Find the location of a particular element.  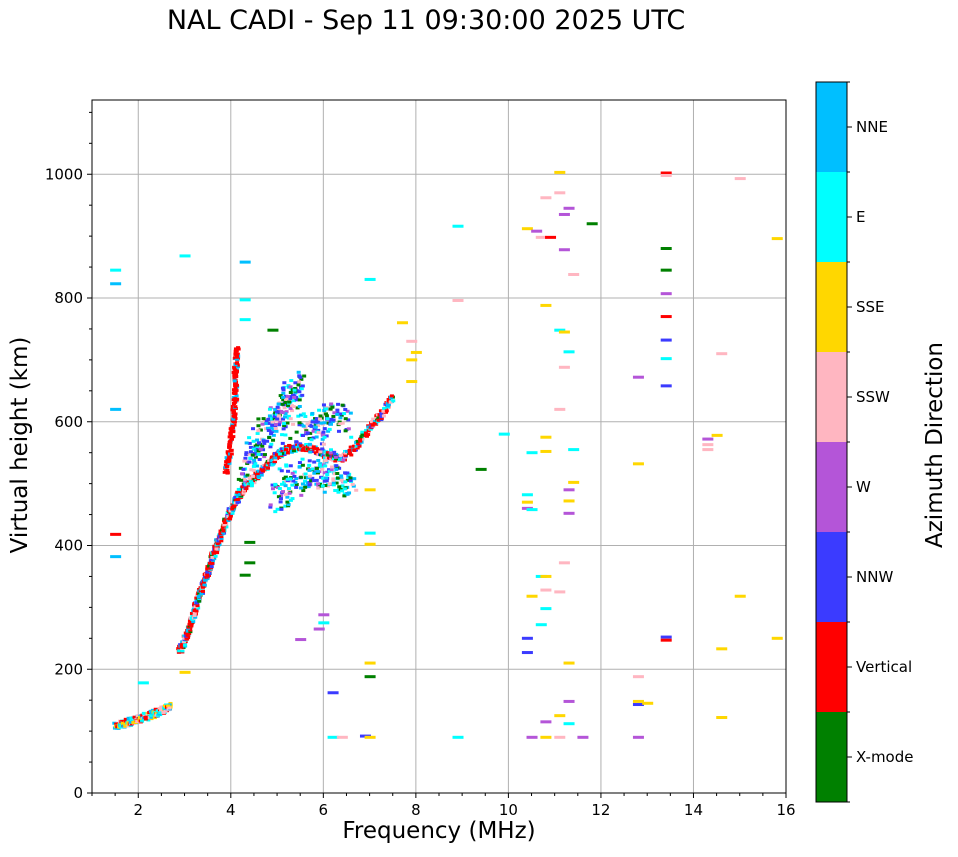

colorbar-tick-label: Vertical is located at coordinates (884, 667).